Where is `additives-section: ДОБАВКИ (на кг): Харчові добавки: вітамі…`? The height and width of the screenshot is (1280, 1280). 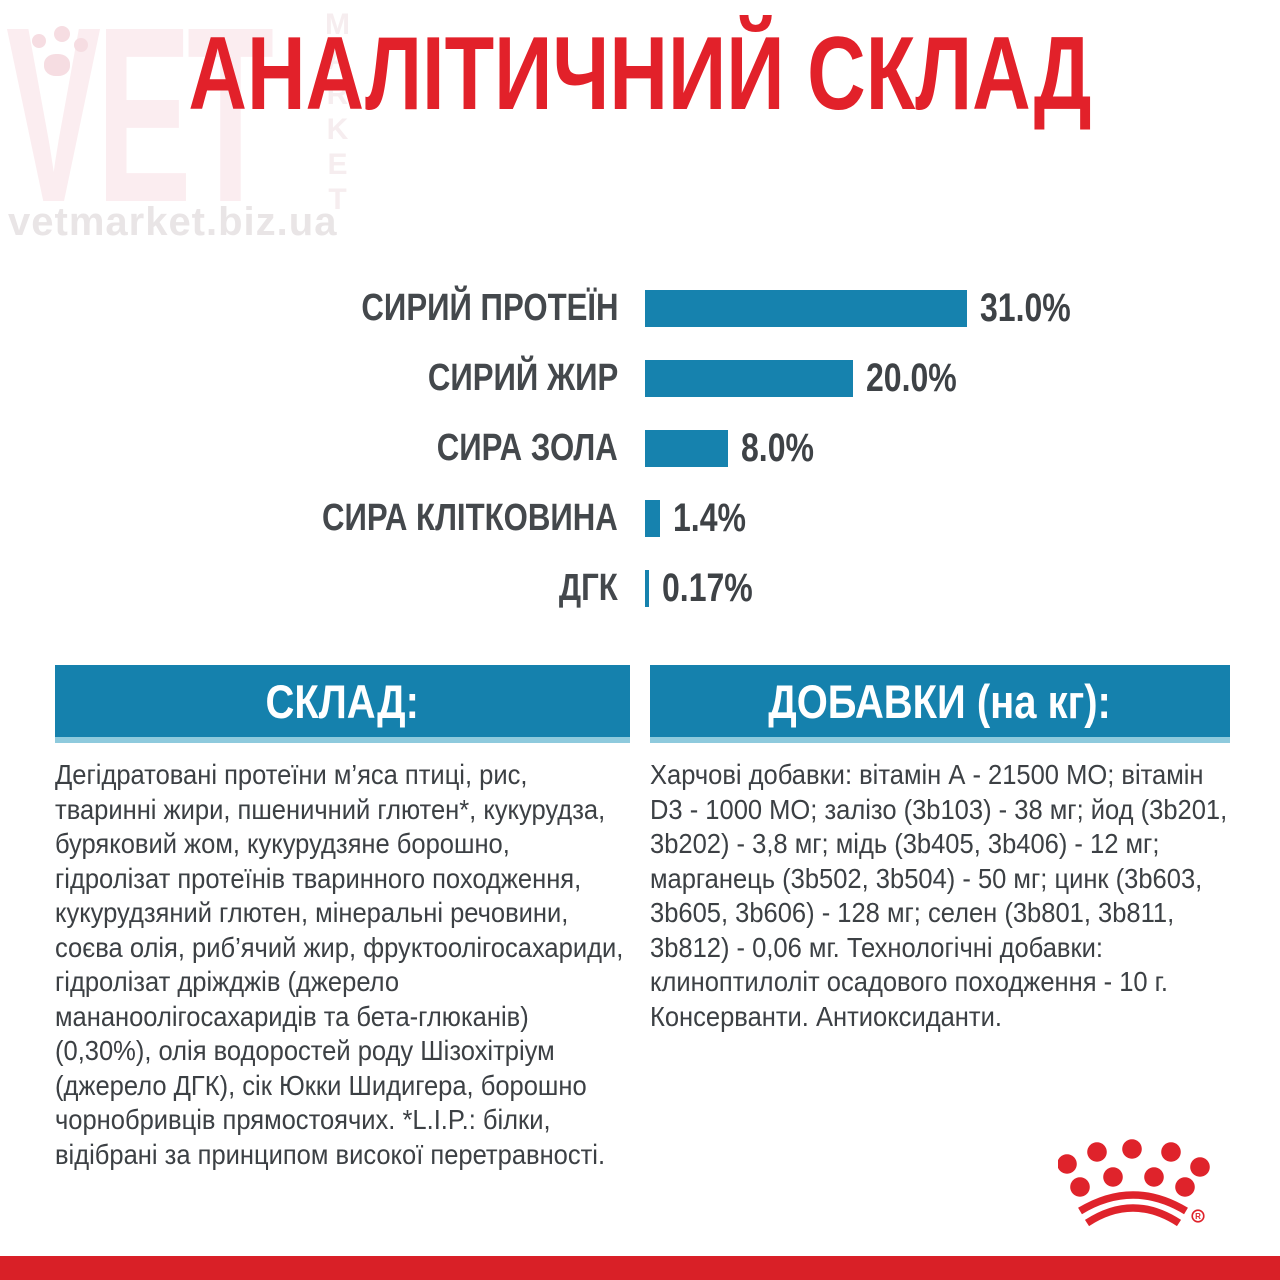
additives-section: ДОБАВКИ (на кг): Харчові добавки: вітамі… is located at coordinates (940, 849).